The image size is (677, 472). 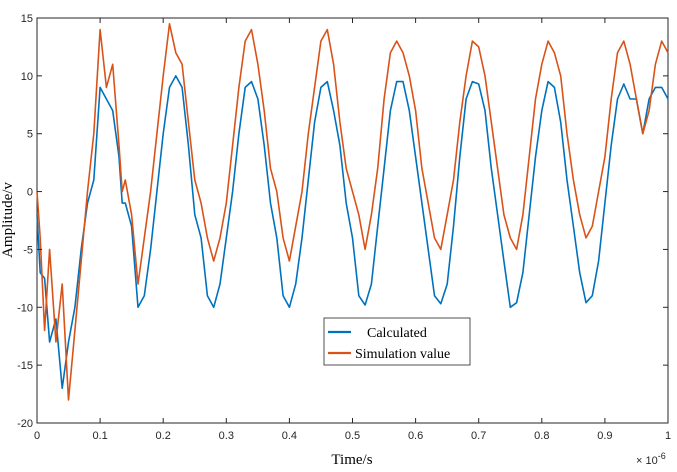 What do you see at coordinates (351, 460) in the screenshot?
I see `x-axis-label: Time/s` at bounding box center [351, 460].